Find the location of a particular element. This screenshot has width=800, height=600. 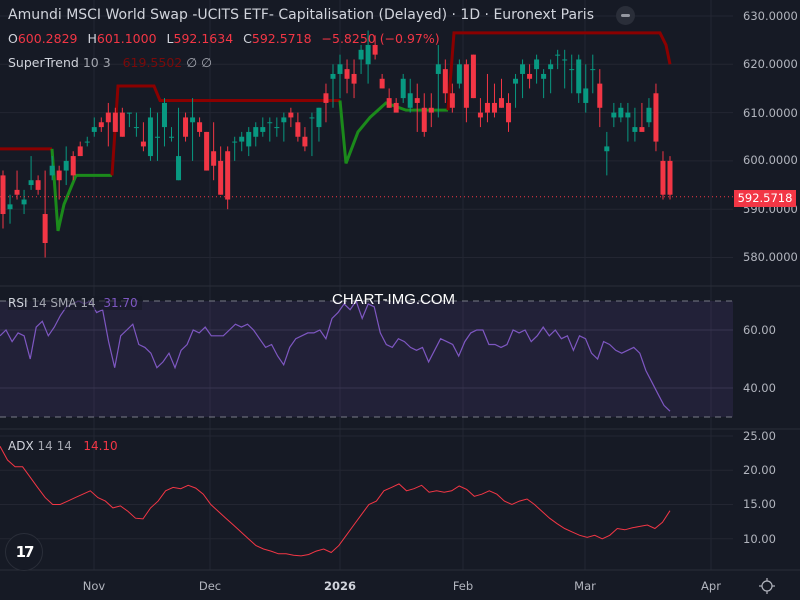

open-label: O is located at coordinates (13, 38).